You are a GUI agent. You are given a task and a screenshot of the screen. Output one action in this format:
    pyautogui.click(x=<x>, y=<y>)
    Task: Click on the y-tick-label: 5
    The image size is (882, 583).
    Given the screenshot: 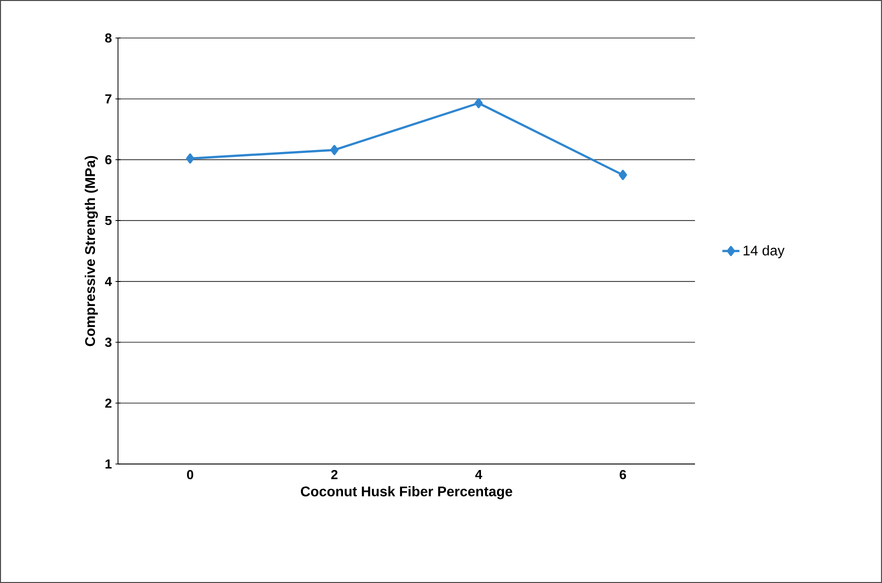 What is the action you would take?
    pyautogui.click(x=108, y=221)
    